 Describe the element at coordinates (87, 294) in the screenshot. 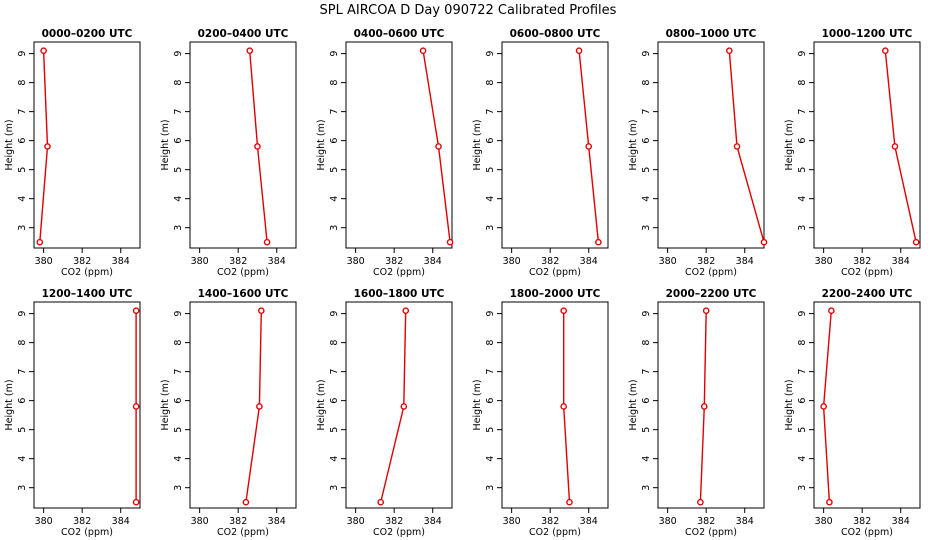

I see `panel-title: 1200–1400 UTC` at that location.